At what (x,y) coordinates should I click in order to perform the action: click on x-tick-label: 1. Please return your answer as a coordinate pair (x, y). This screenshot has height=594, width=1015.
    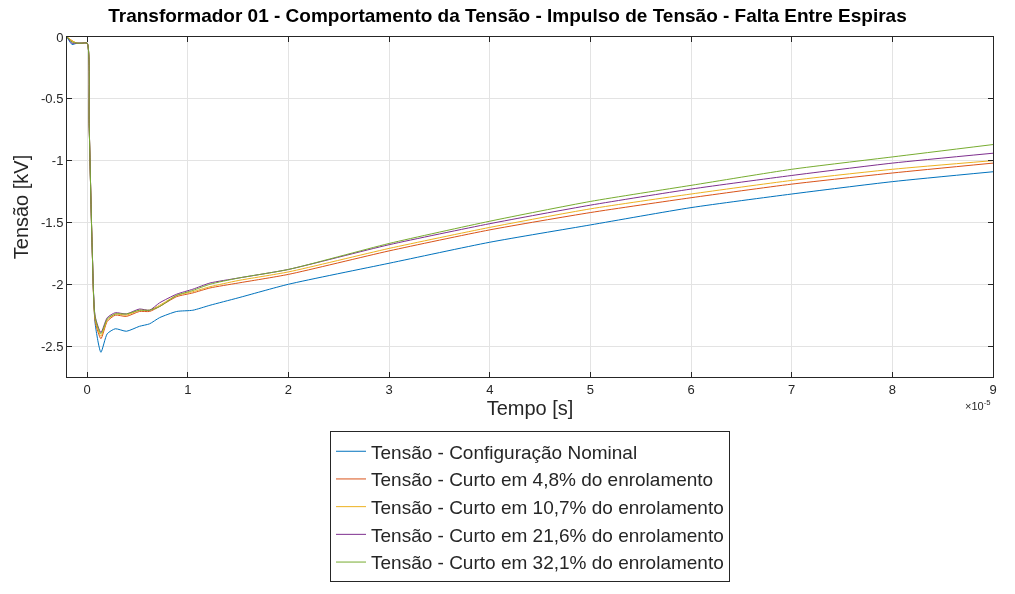
    Looking at the image, I should click on (188, 389).